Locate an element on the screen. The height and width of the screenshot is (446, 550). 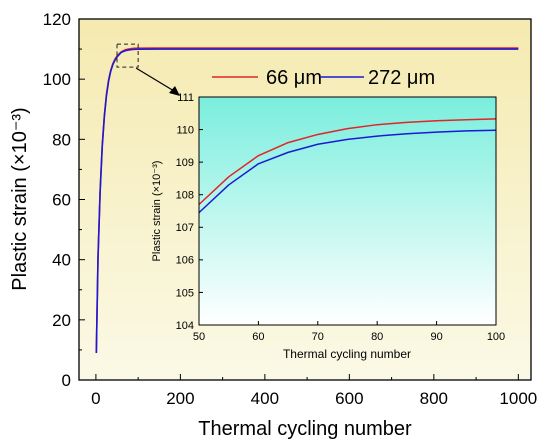
main-y-tick-label: 60 is located at coordinates (61, 199).